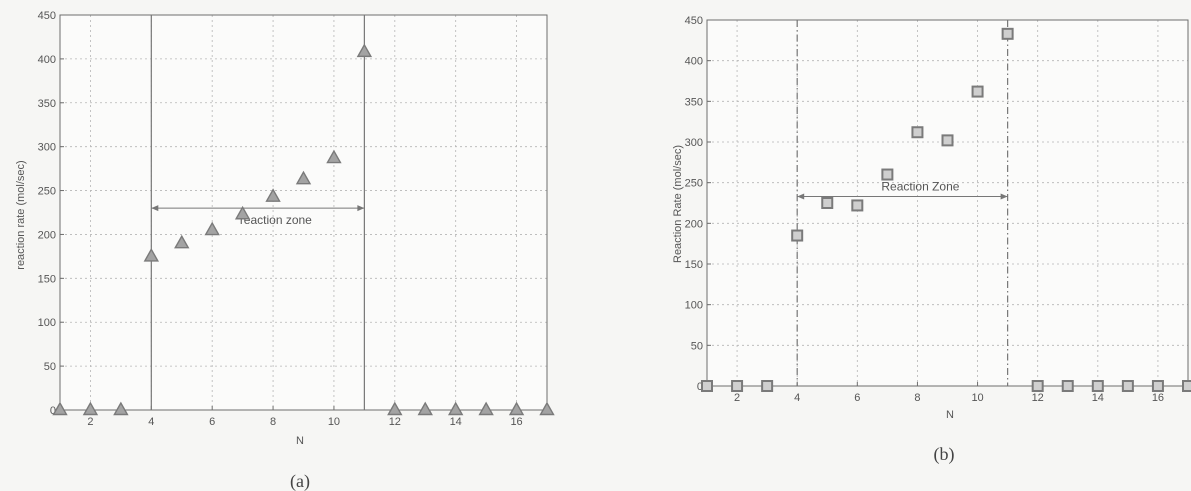 The width and height of the screenshot is (1191, 491). Describe the element at coordinates (697, 346) in the screenshot. I see `chart-b-ytick-label: 50` at that location.